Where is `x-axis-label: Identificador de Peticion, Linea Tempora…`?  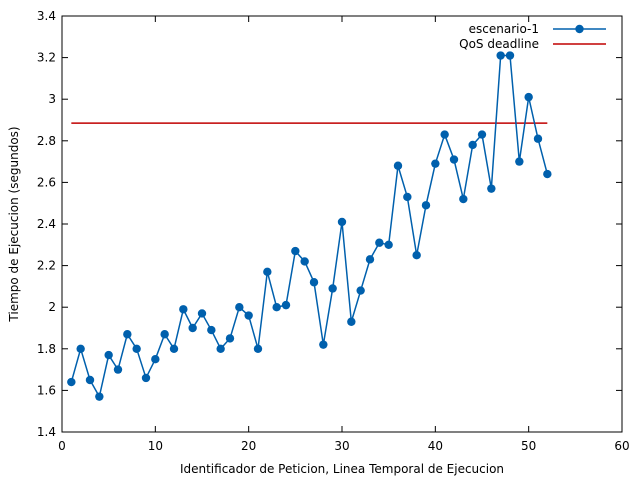
x-axis-label: Identificador de Peticion, Linea Tempora… is located at coordinates (342, 469).